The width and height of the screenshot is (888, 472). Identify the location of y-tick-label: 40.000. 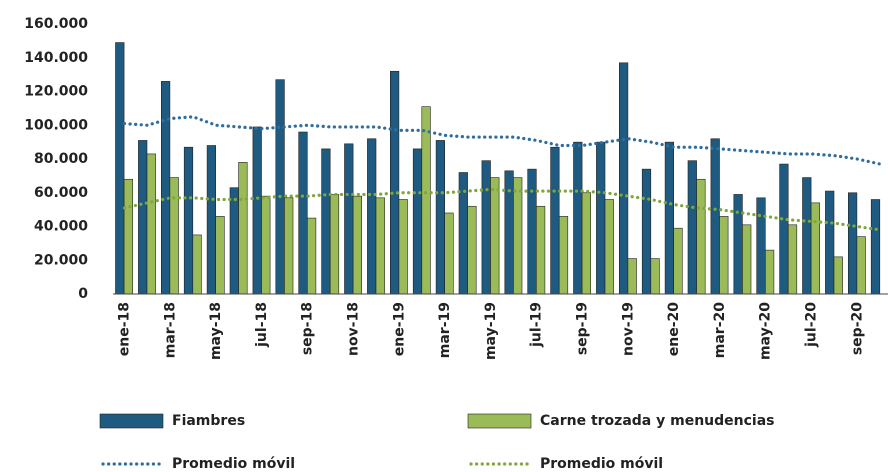
(61, 227).